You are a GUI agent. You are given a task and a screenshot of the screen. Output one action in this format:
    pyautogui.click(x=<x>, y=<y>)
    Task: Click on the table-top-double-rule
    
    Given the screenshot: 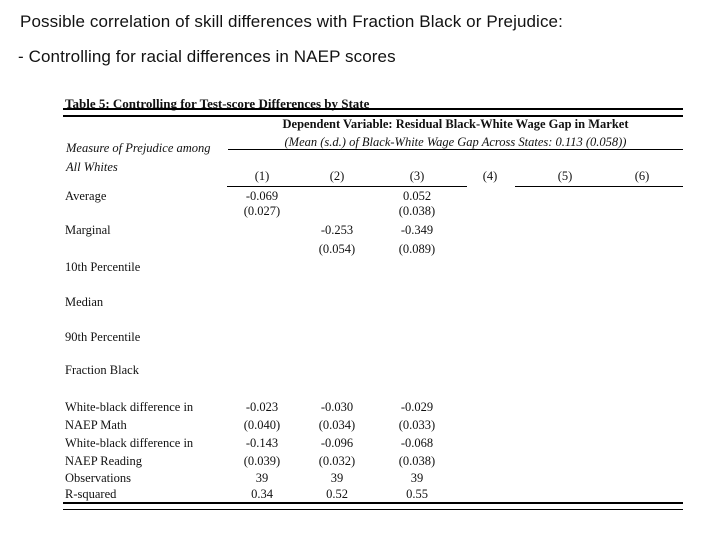 What is the action you would take?
    pyautogui.click(x=373, y=112)
    